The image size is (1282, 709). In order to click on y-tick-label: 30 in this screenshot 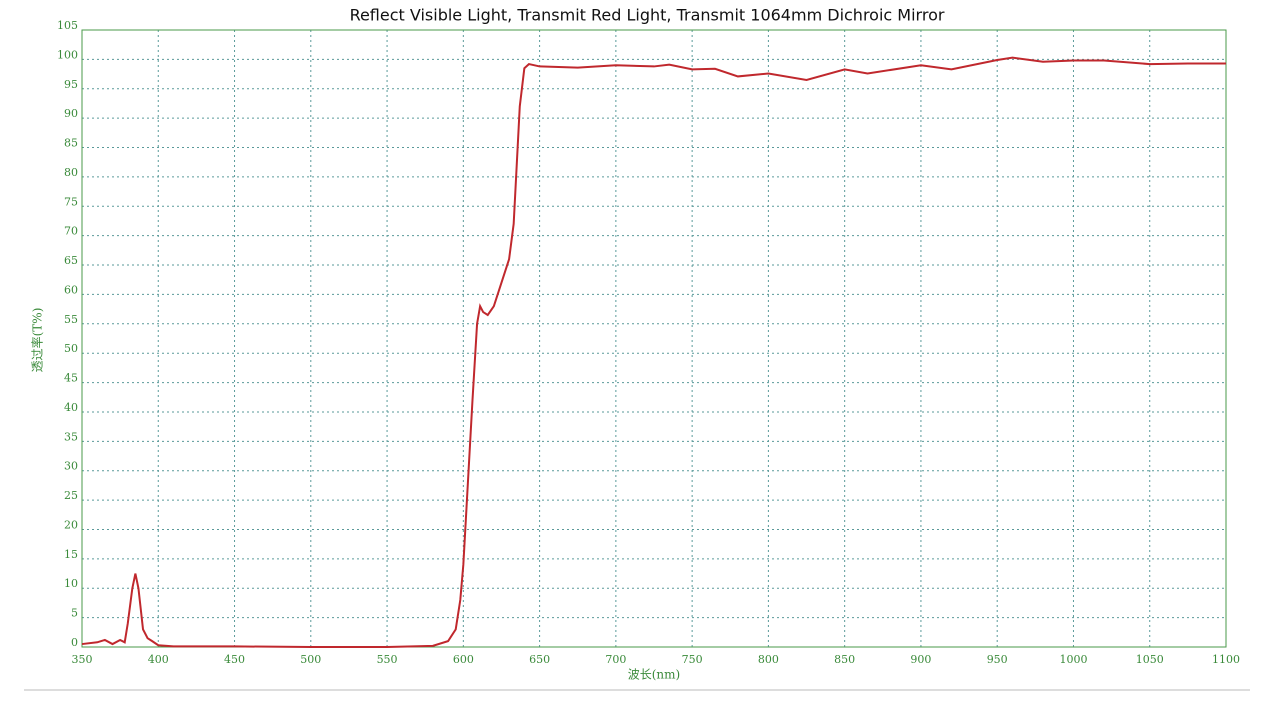, I will do `click(71, 466)`.